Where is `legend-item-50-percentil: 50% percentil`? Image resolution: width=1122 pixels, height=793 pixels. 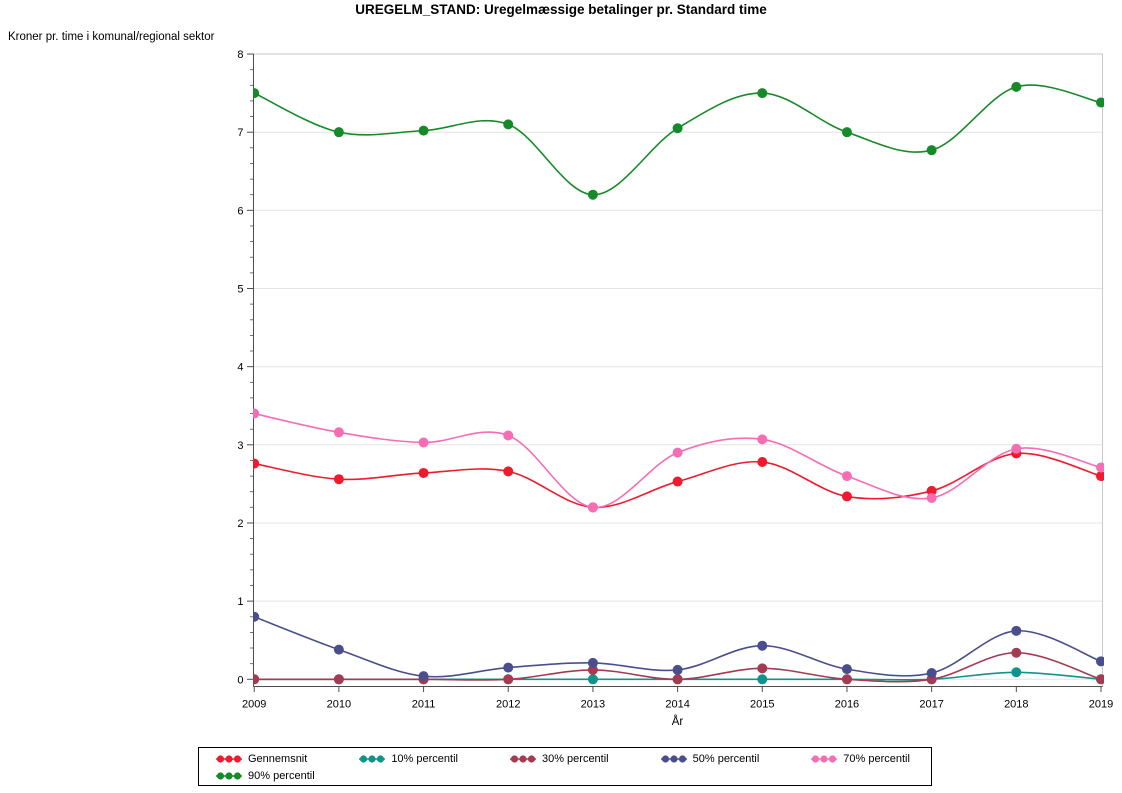 legend-item-50-percentil: 50% percentil is located at coordinates (710, 758).